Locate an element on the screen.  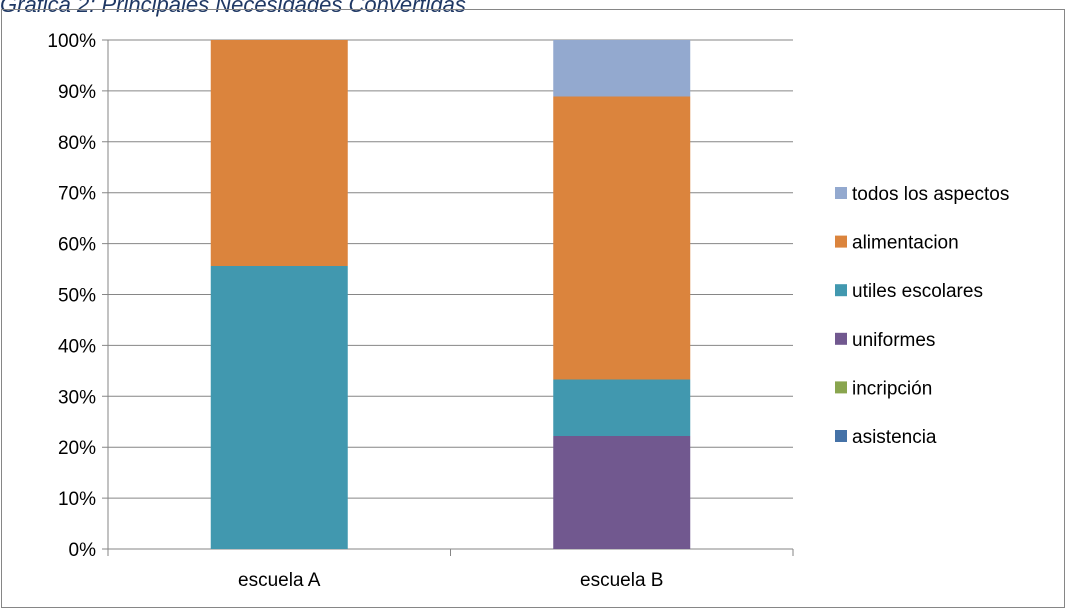
y-tick-label: 0% is located at coordinates (83, 550).